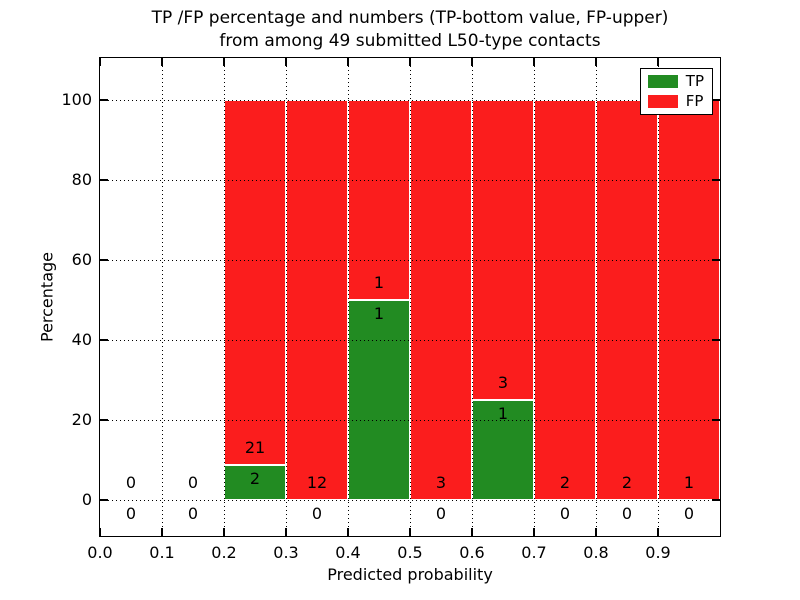 The height and width of the screenshot is (600, 800). What do you see at coordinates (441, 513) in the screenshot?
I see `tp-count-0.5: 0` at bounding box center [441, 513].